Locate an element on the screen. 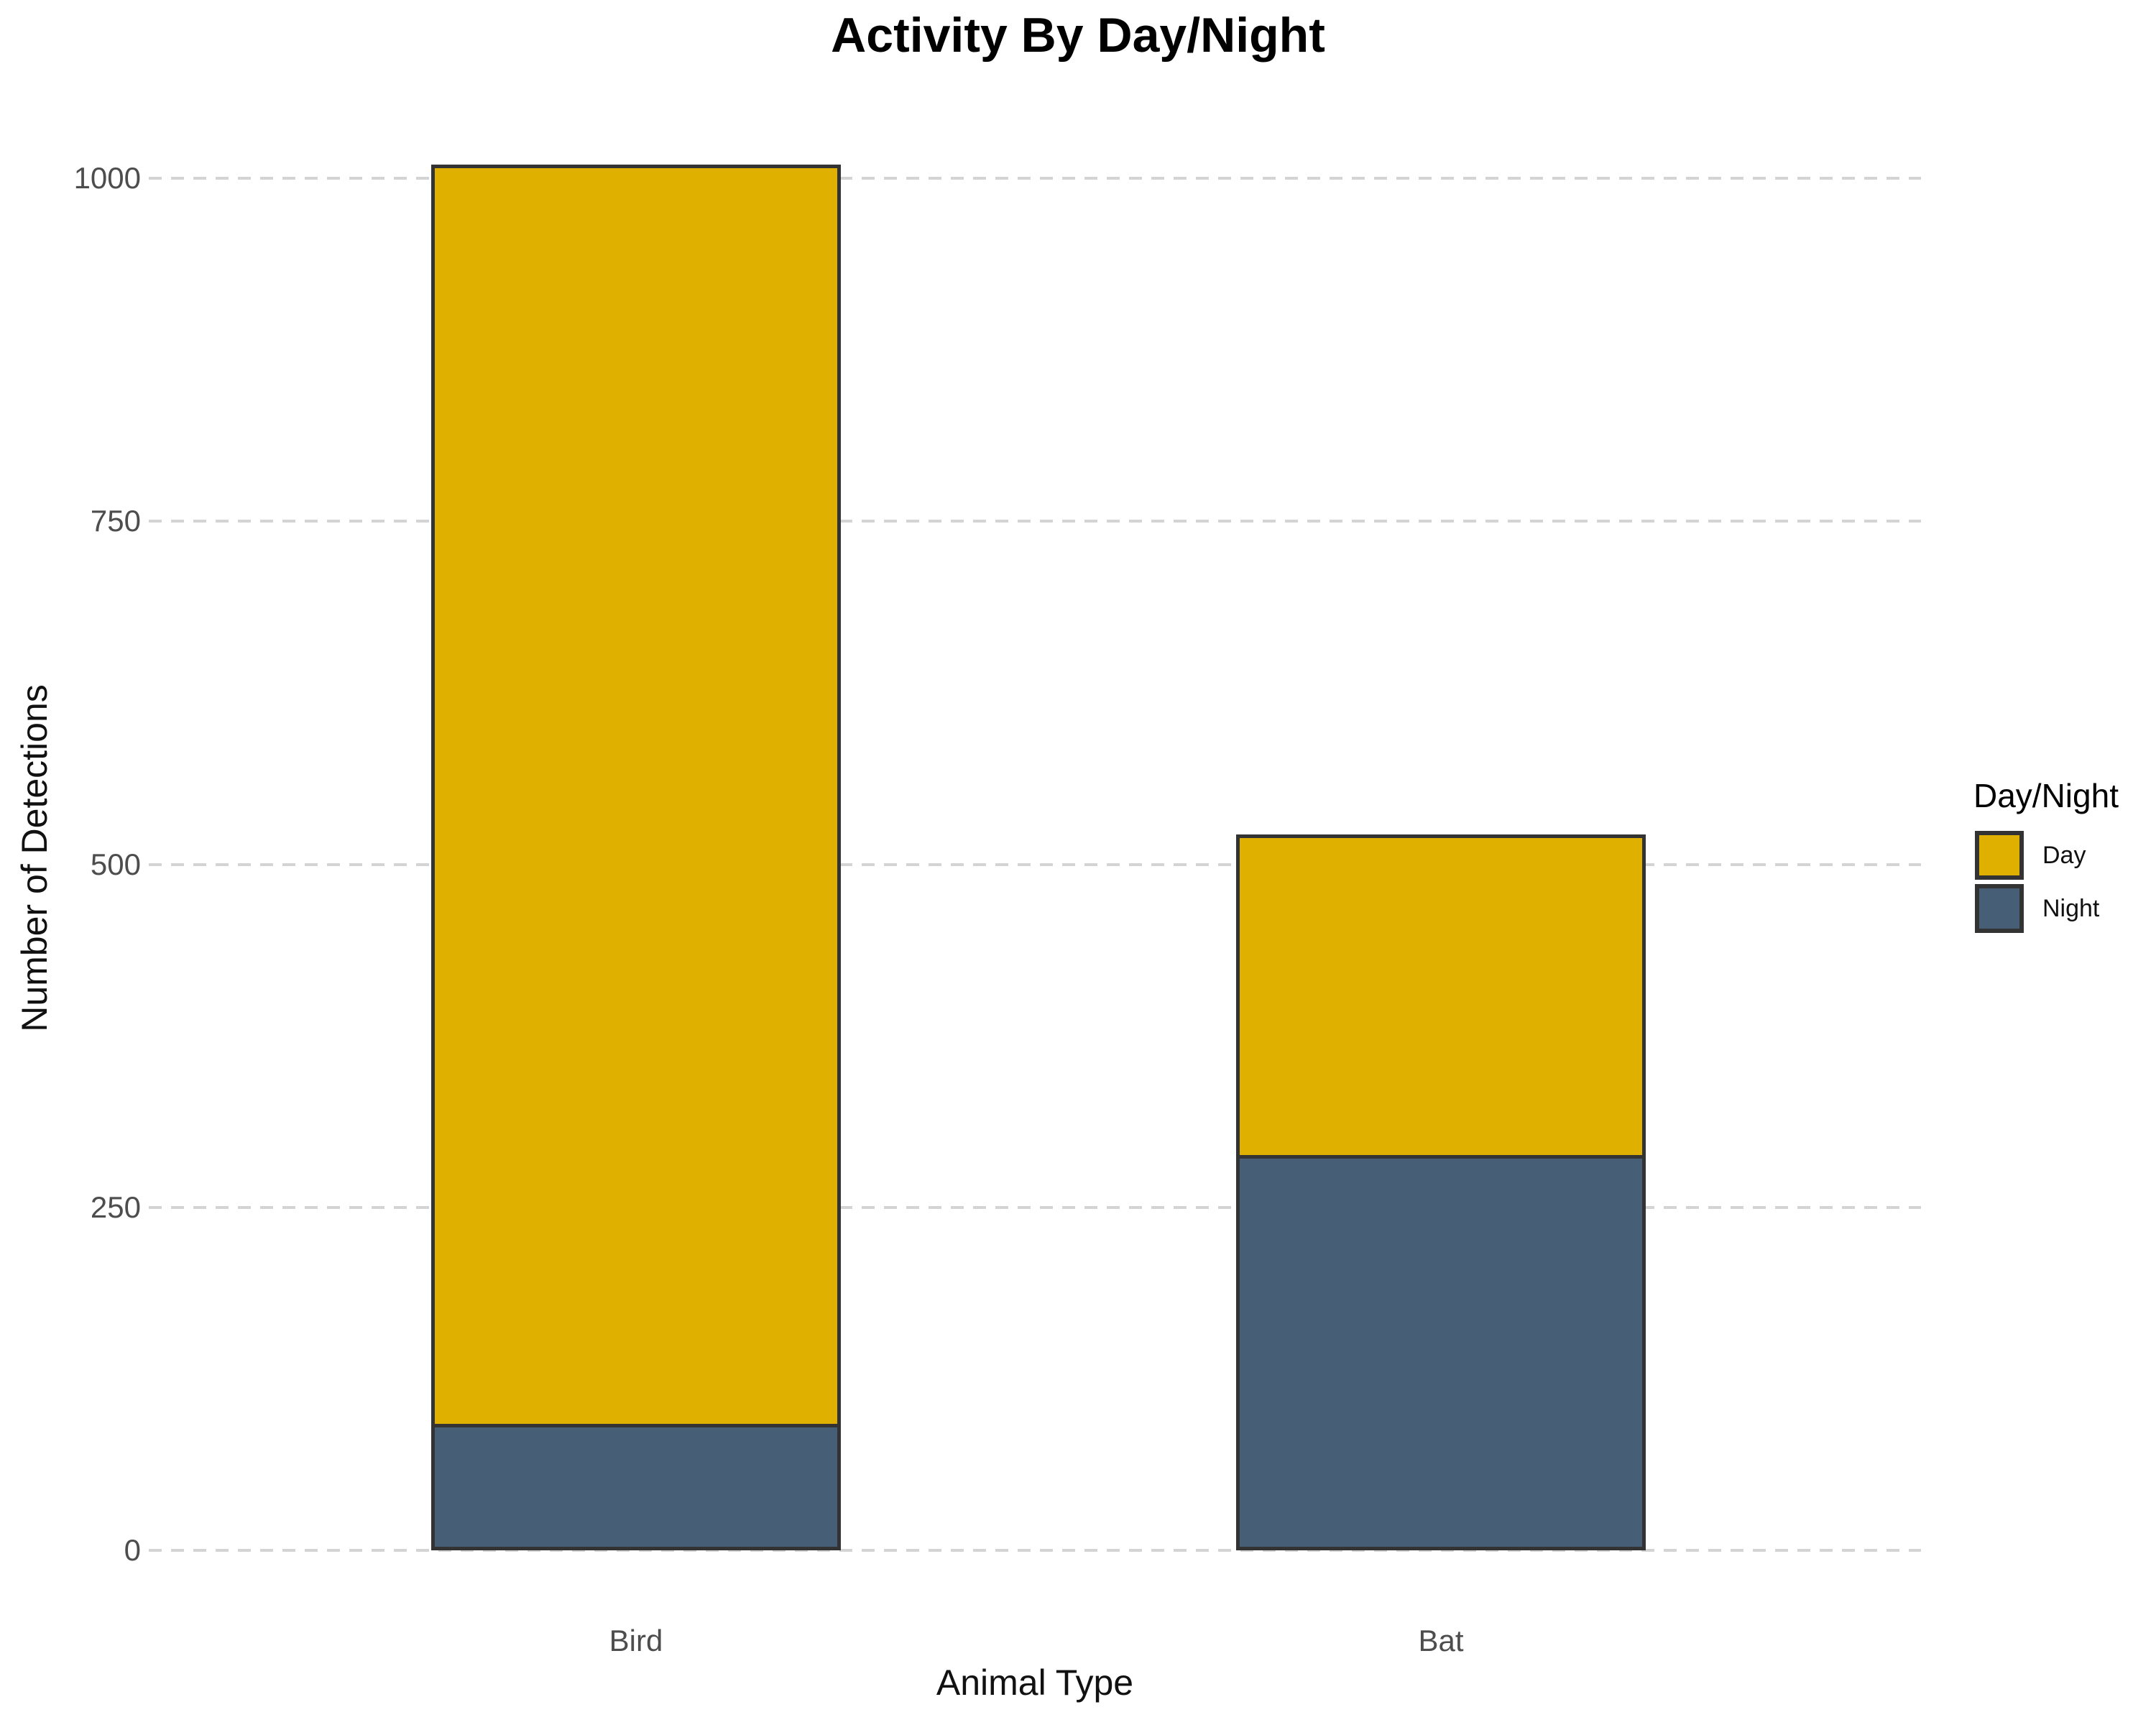 This screenshot has width=2156, height=1725. bar-segment-bird-night is located at coordinates (636, 1487).